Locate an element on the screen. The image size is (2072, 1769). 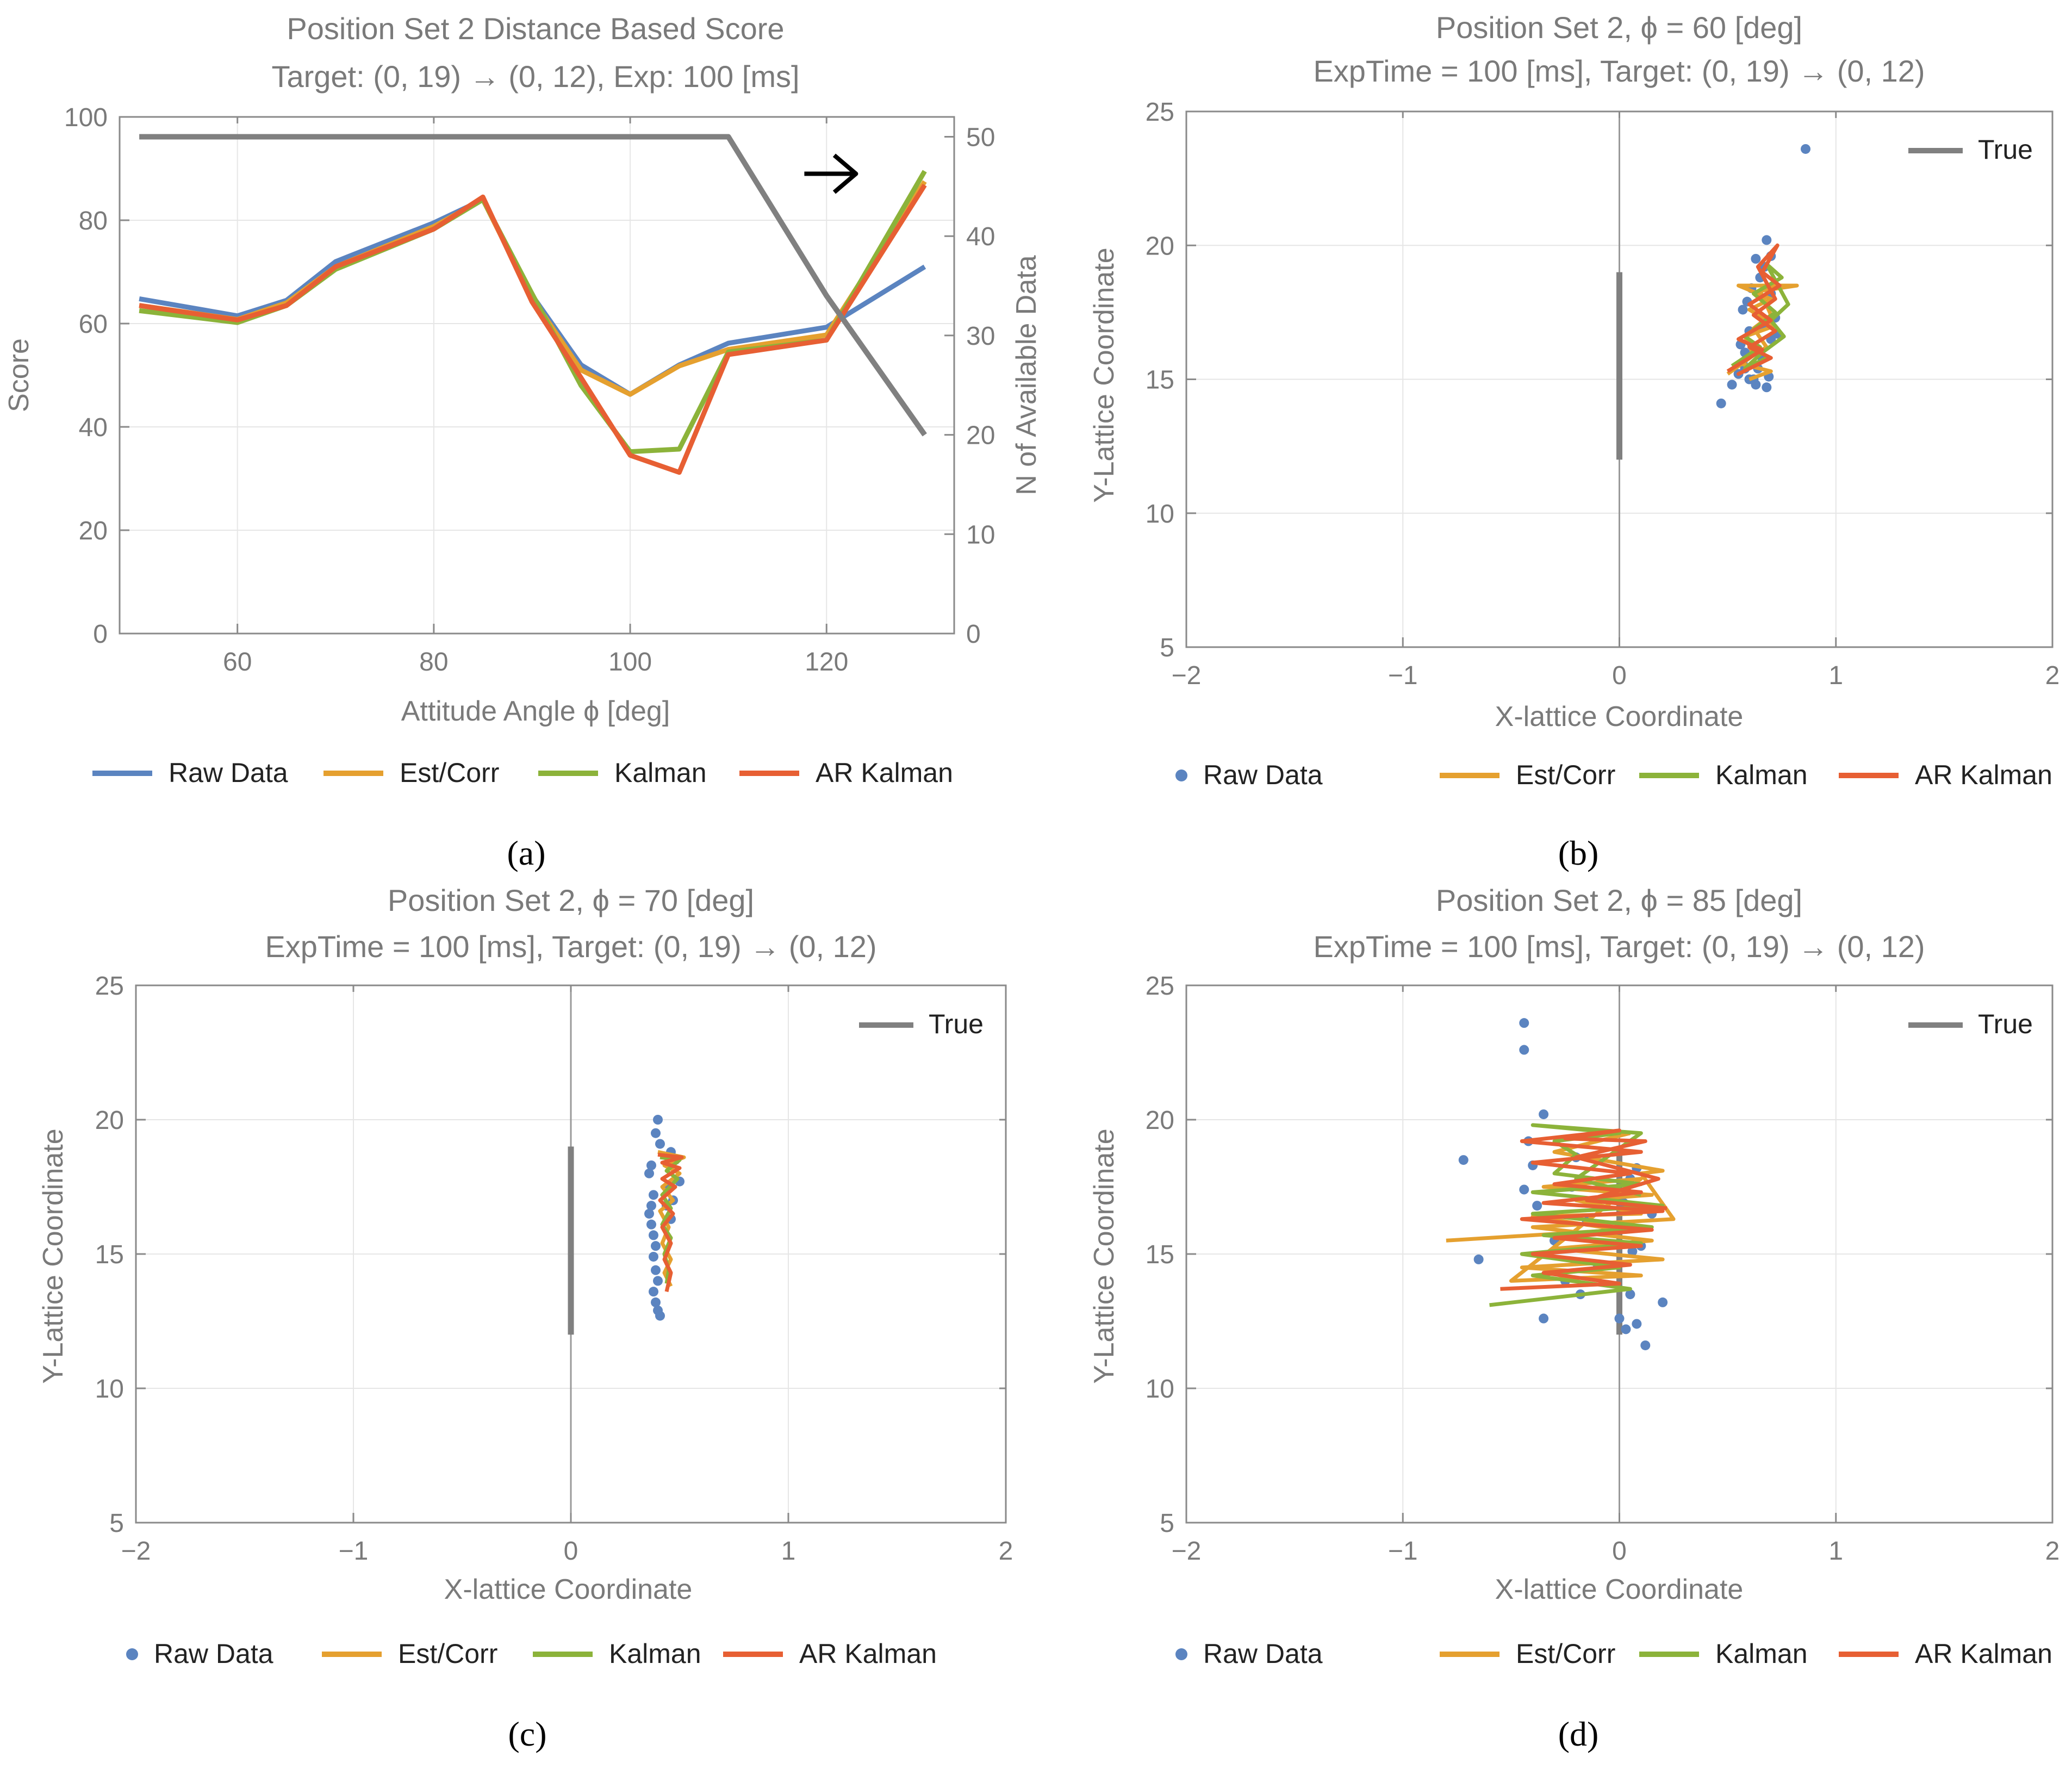
x-tick-label: 100 is located at coordinates (630, 662).